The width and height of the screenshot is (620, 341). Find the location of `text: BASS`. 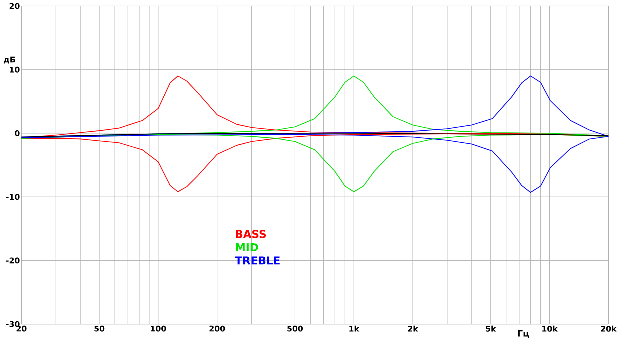

text: BASS is located at coordinates (251, 234).